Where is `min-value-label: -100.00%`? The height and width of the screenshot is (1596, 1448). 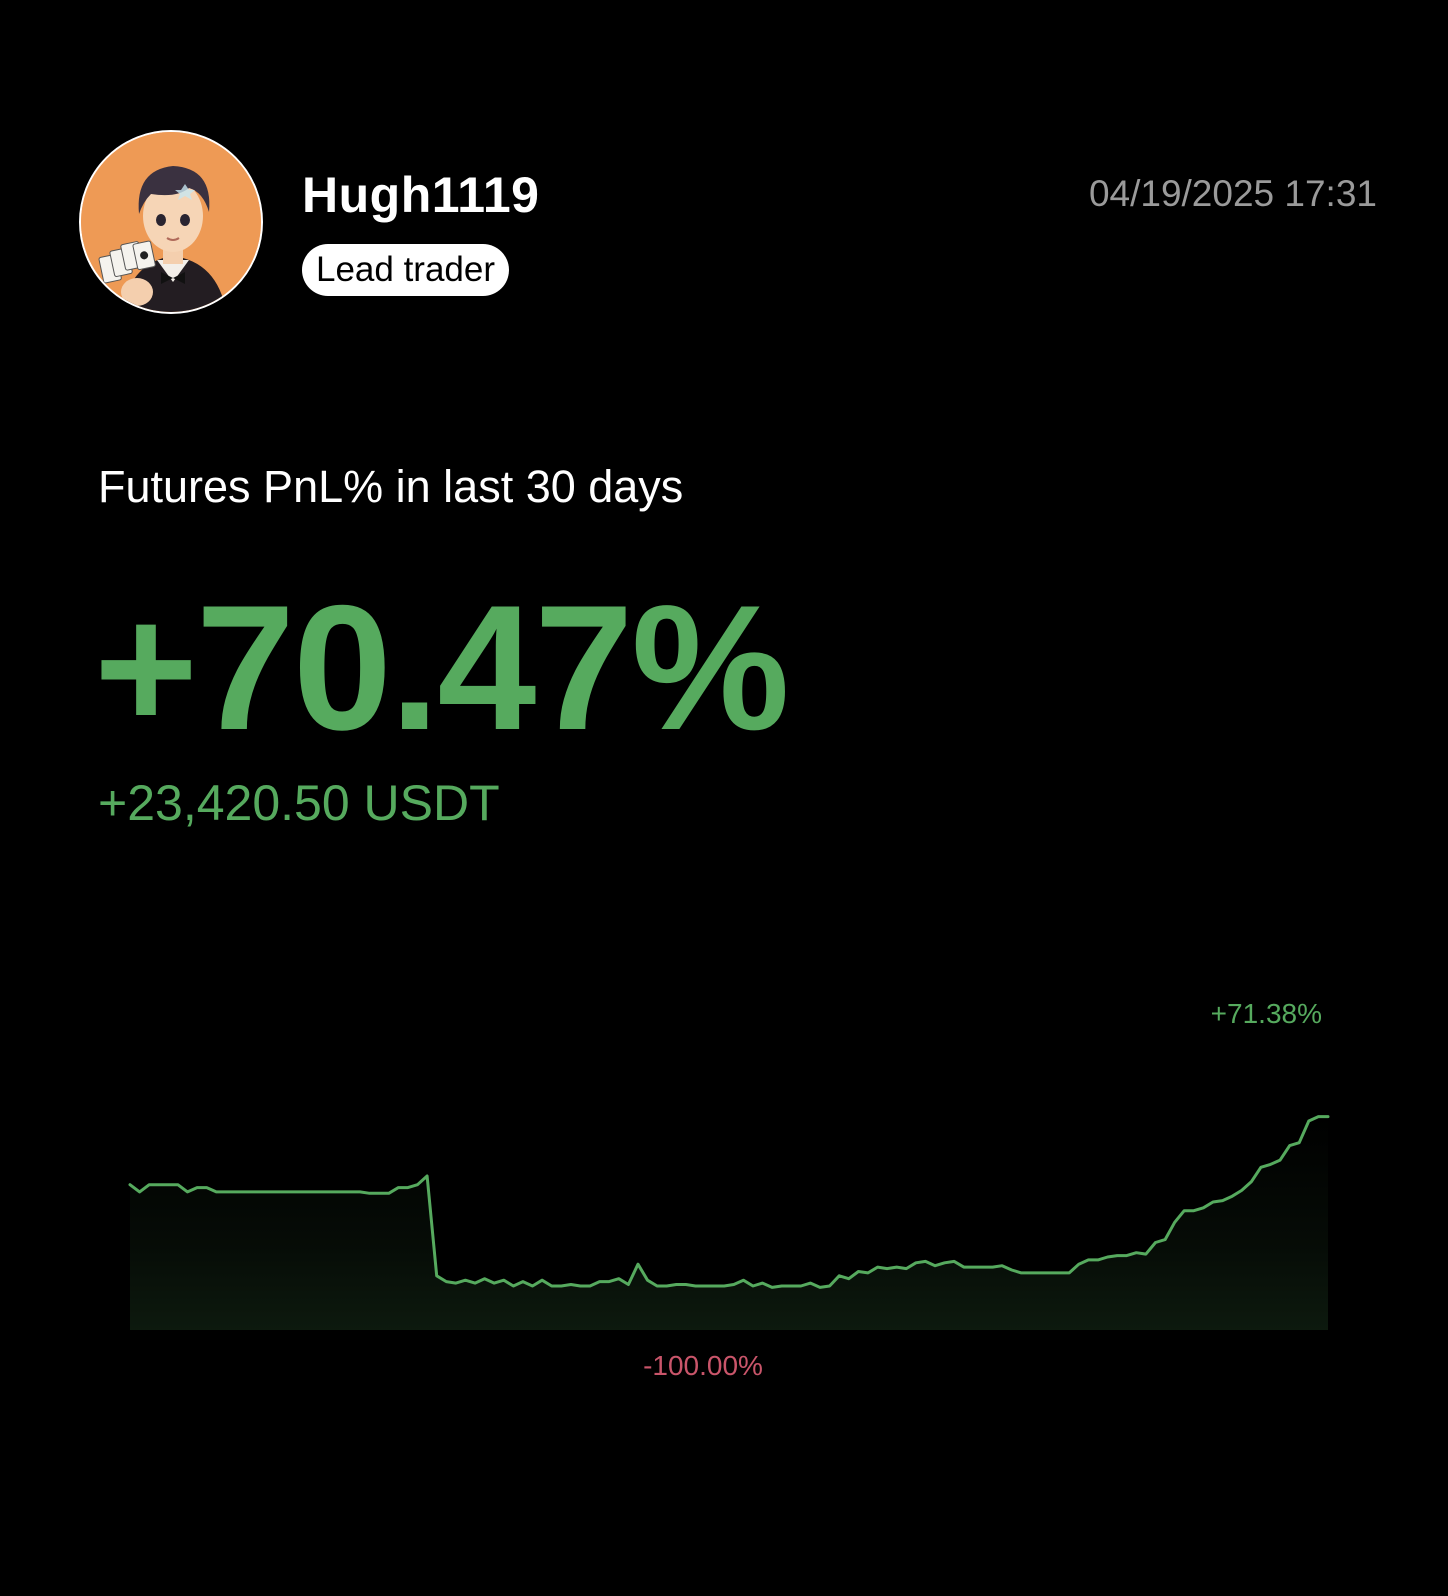
min-value-label: -100.00% is located at coordinates (703, 1365).